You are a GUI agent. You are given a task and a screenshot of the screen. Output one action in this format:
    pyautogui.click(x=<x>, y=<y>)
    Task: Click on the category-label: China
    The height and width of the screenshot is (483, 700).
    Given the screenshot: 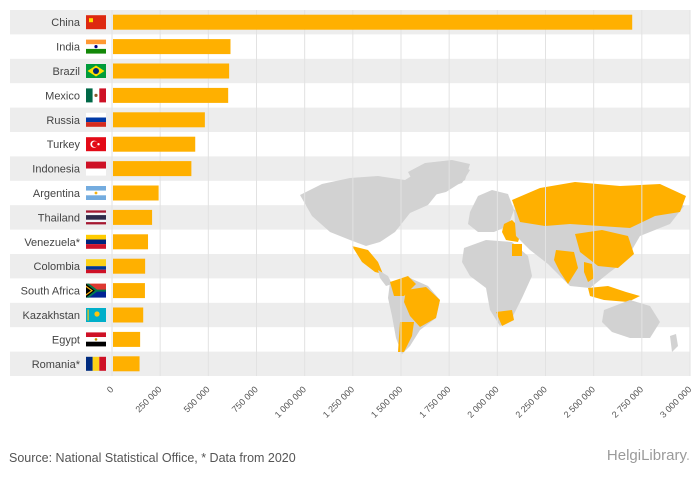 What is the action you would take?
    pyautogui.click(x=66, y=23)
    